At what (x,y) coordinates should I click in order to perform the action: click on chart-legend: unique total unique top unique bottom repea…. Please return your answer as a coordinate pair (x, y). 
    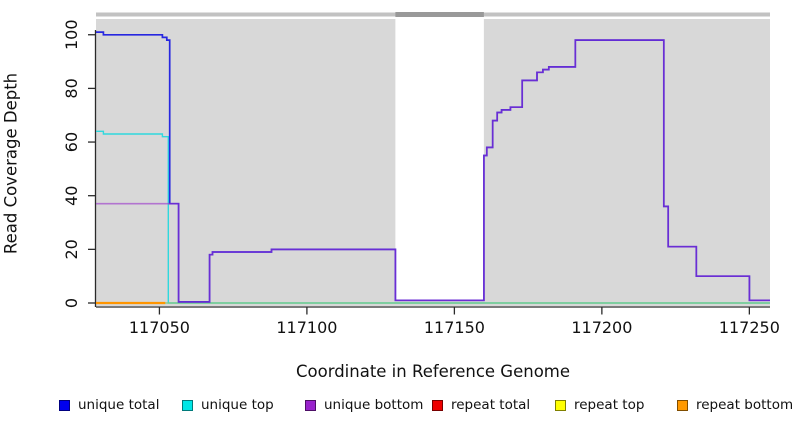
    Looking at the image, I should click on (396, 406).